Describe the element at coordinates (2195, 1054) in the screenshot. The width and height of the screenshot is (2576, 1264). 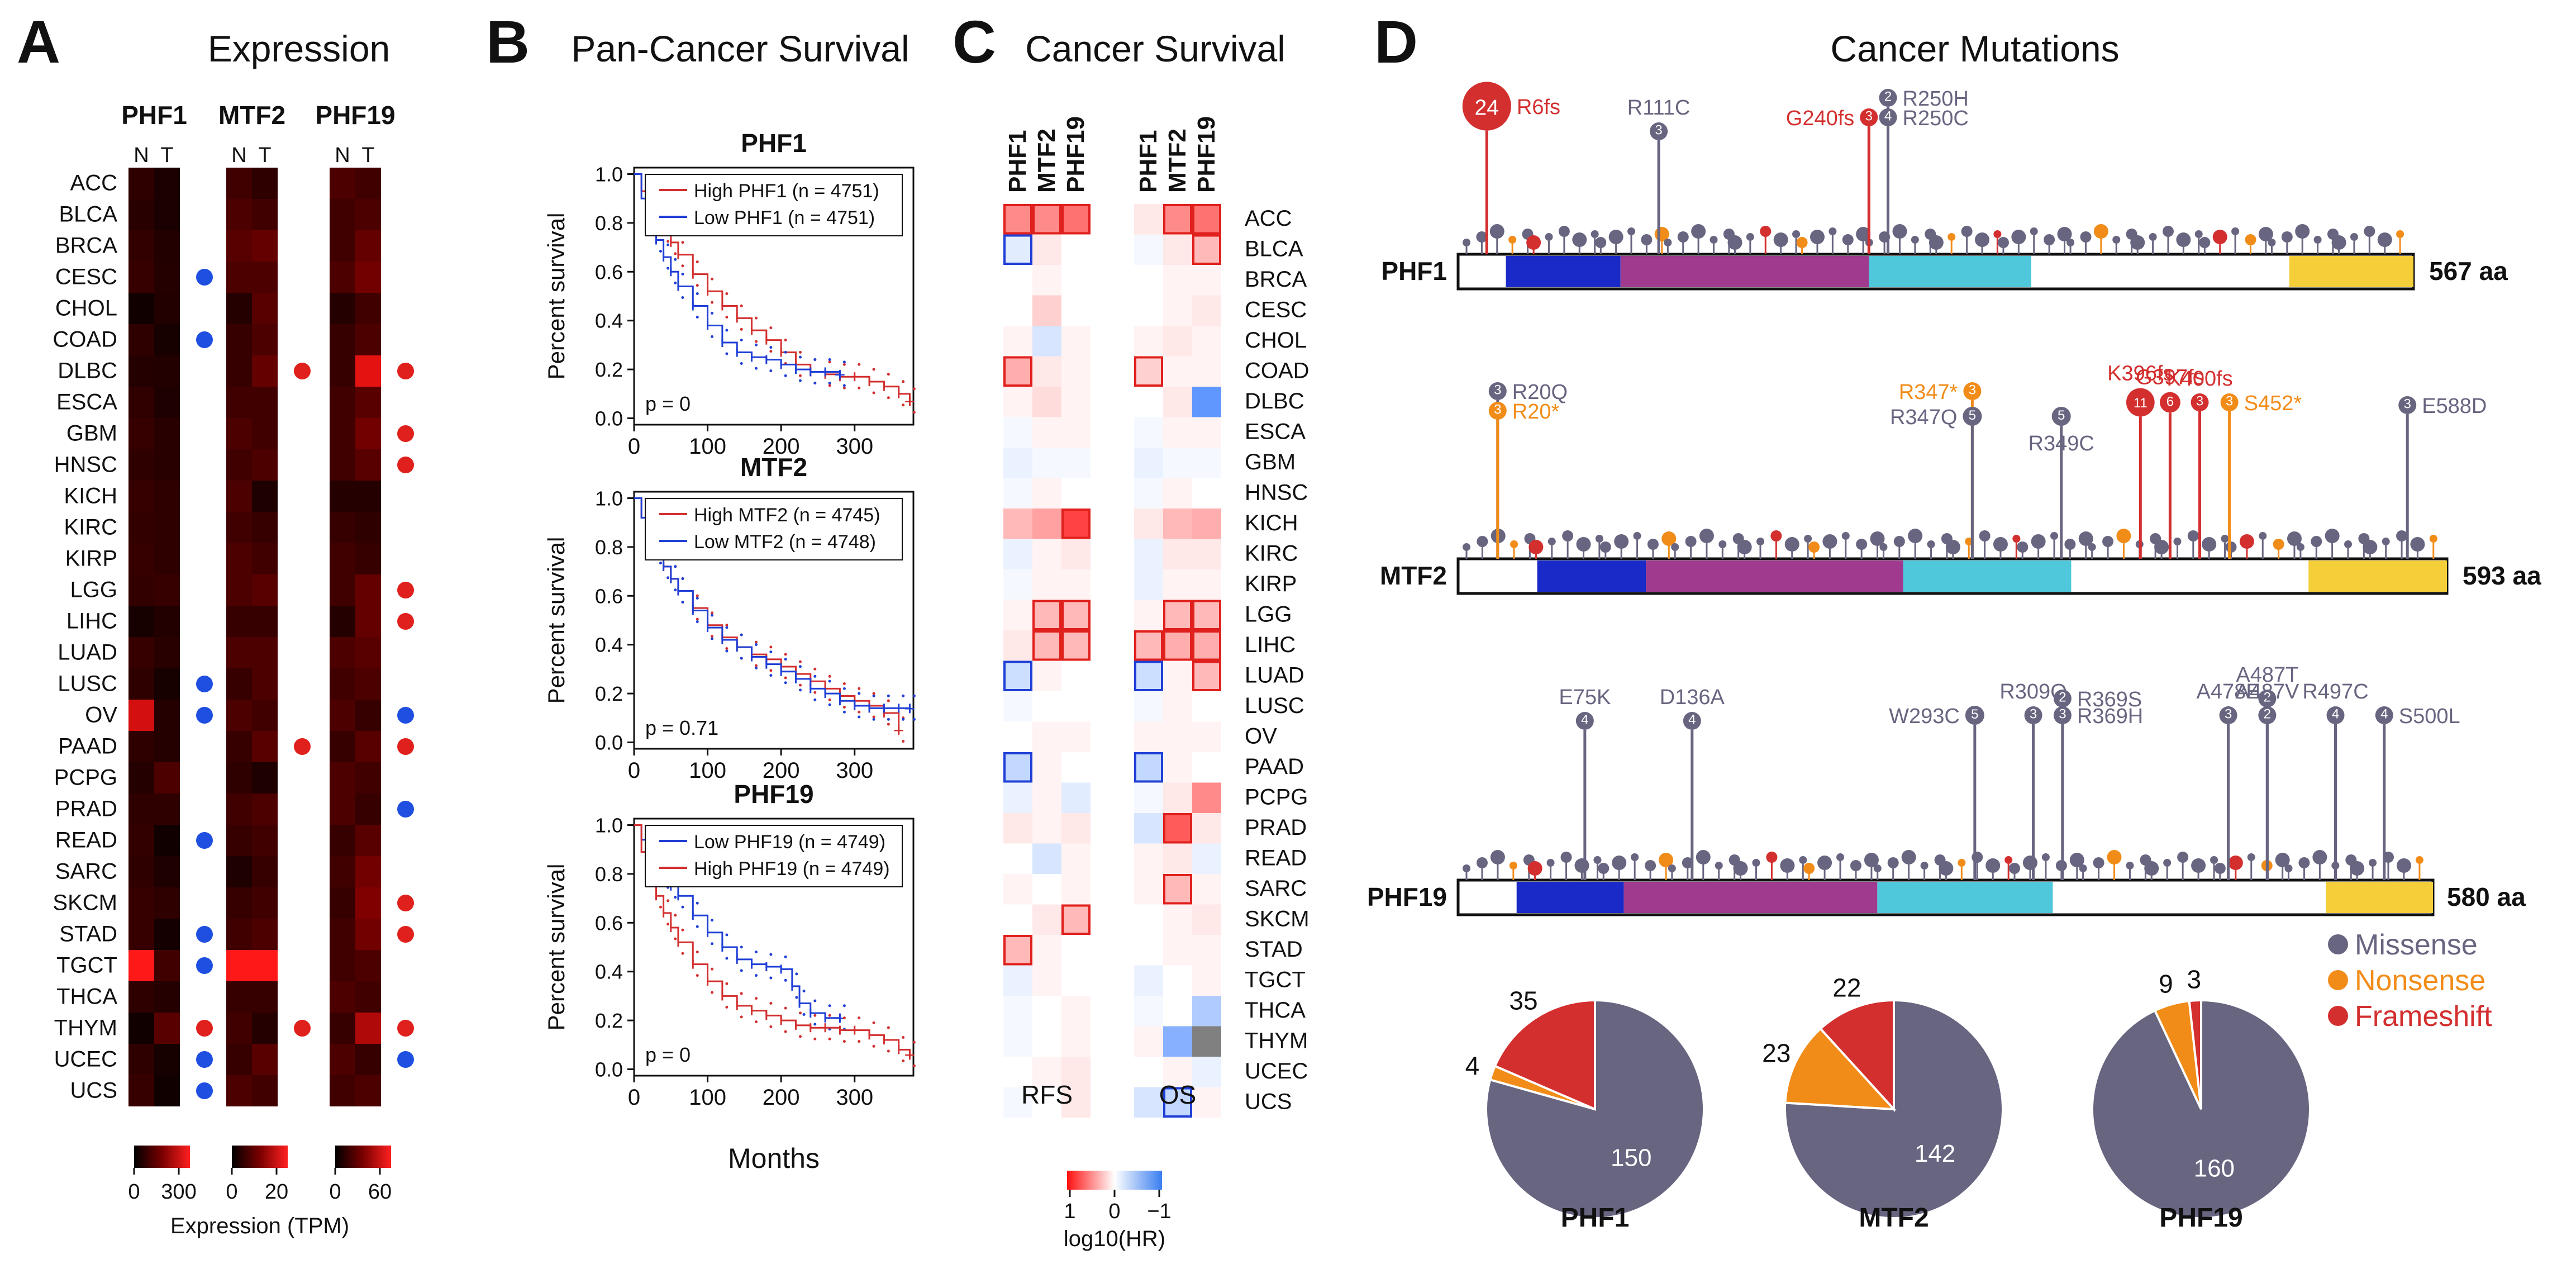
I see `pie-slice-frameshift` at that location.